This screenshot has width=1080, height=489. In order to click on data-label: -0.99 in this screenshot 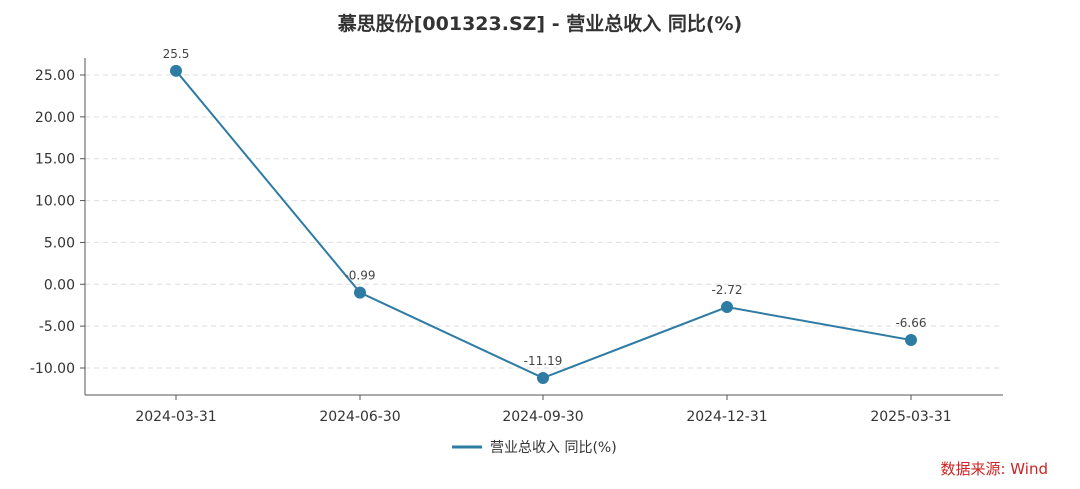, I will do `click(359, 276)`.